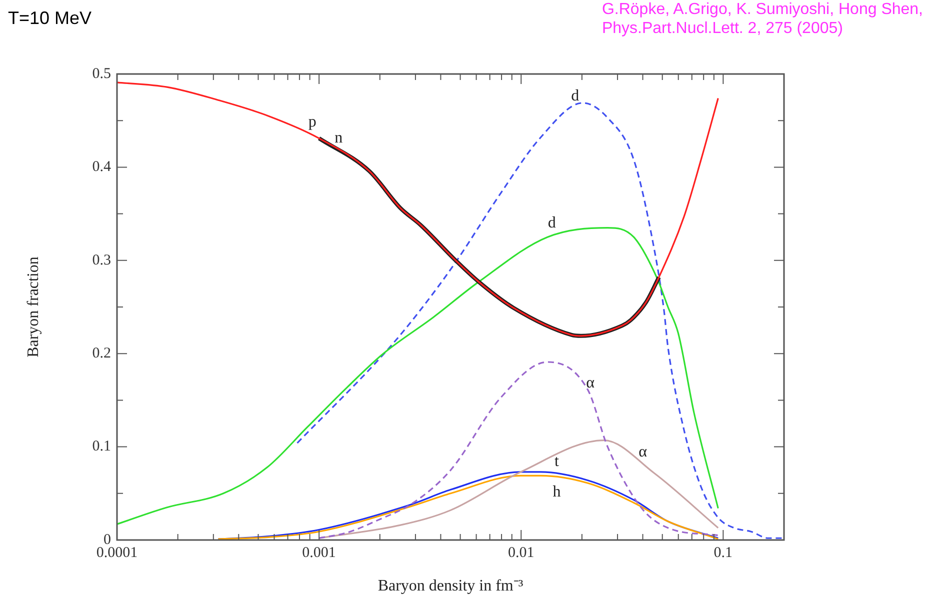  What do you see at coordinates (101, 446) in the screenshot?
I see `y-tick-label: 0.1` at bounding box center [101, 446].